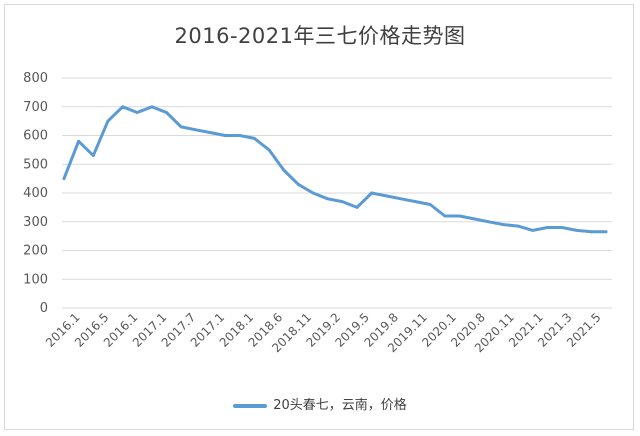 The image size is (640, 436). What do you see at coordinates (340, 405) in the screenshot?
I see `legend-series-label: 20头春七，云南，价格` at bounding box center [340, 405].